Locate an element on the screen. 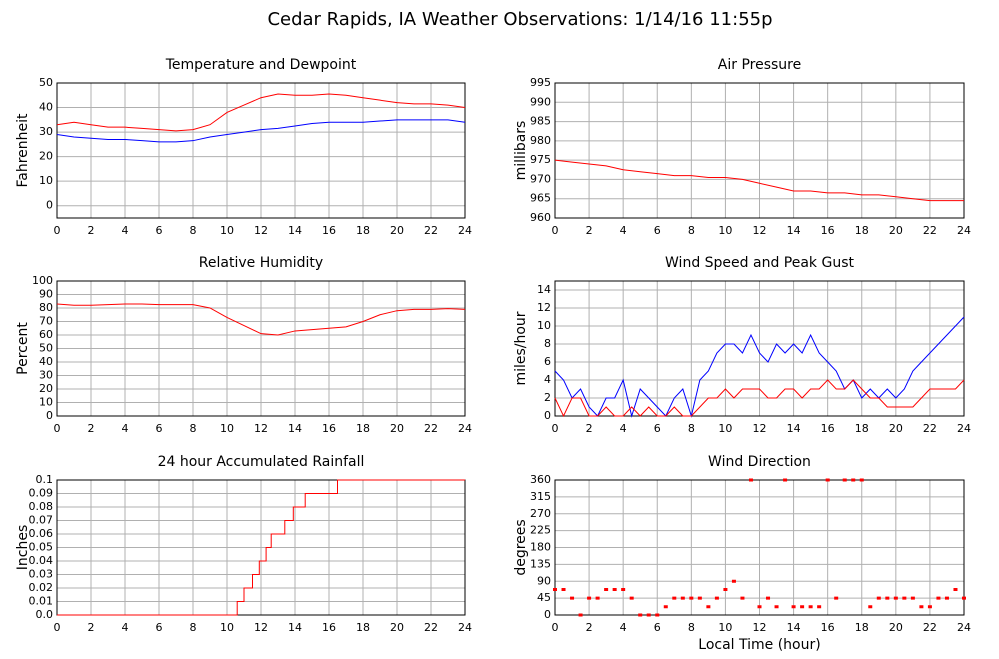 Image resolution: width=999 pixels, height=659 pixels. x-tick-label: 20 is located at coordinates (896, 230).